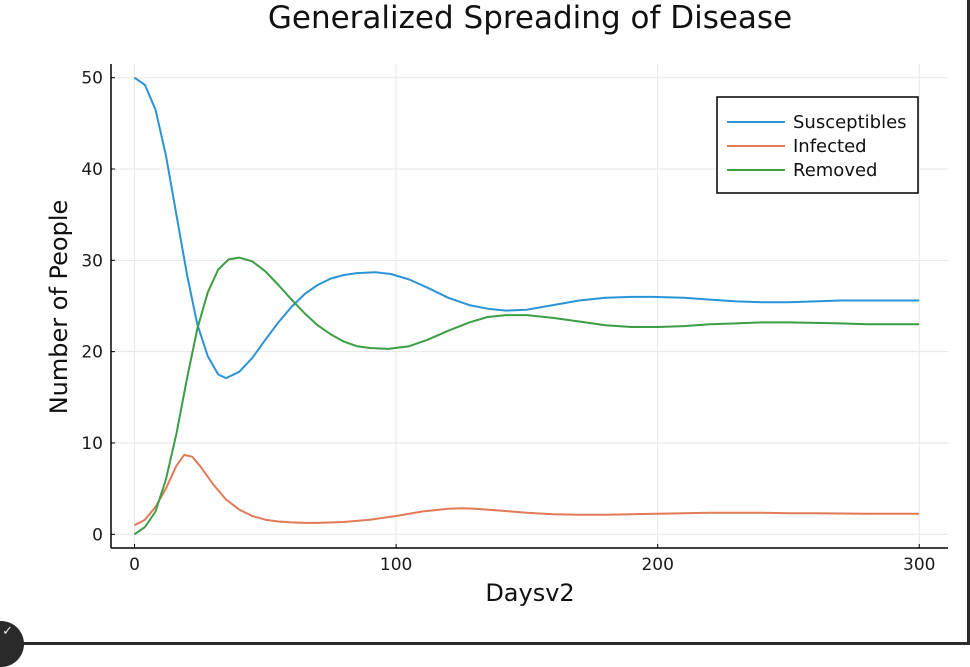 The height and width of the screenshot is (667, 970). Describe the element at coordinates (59, 307) in the screenshot. I see `y-axis-title: Number of People` at that location.